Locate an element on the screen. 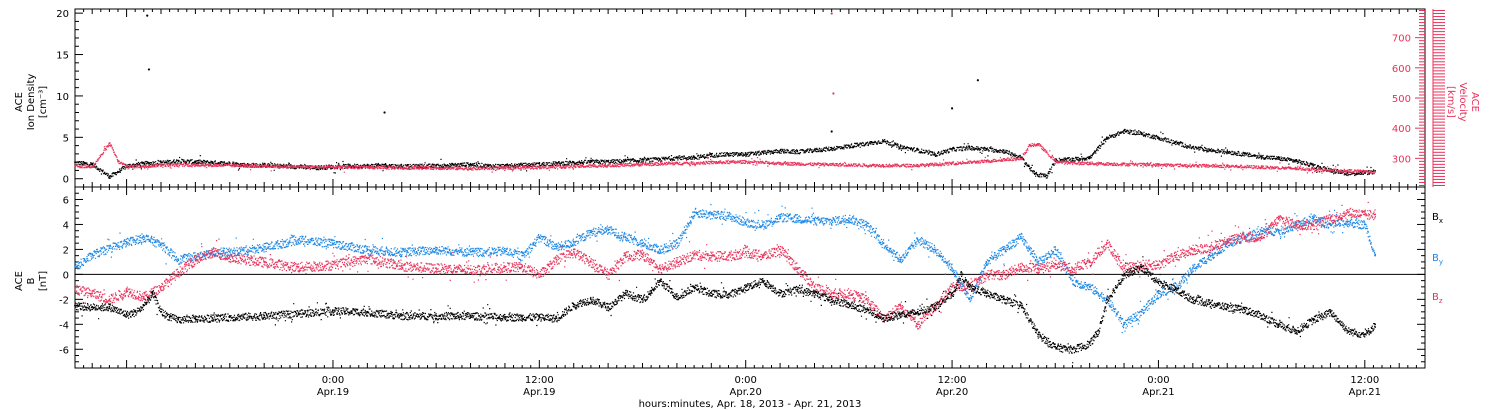  b-ylabel-line-2: B is located at coordinates (31, 280).